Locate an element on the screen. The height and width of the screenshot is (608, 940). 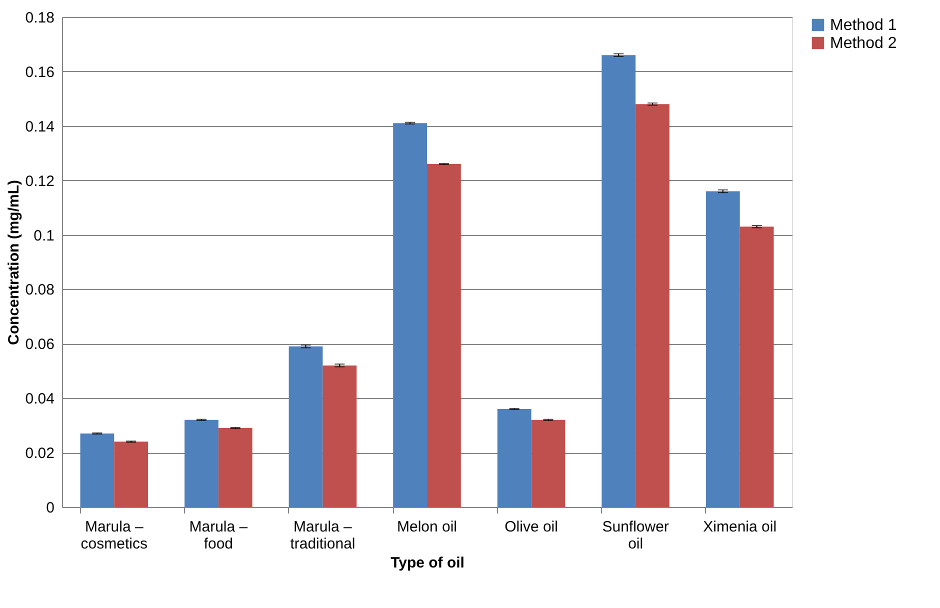
y-tick-label: 0.08 is located at coordinates (39, 290).